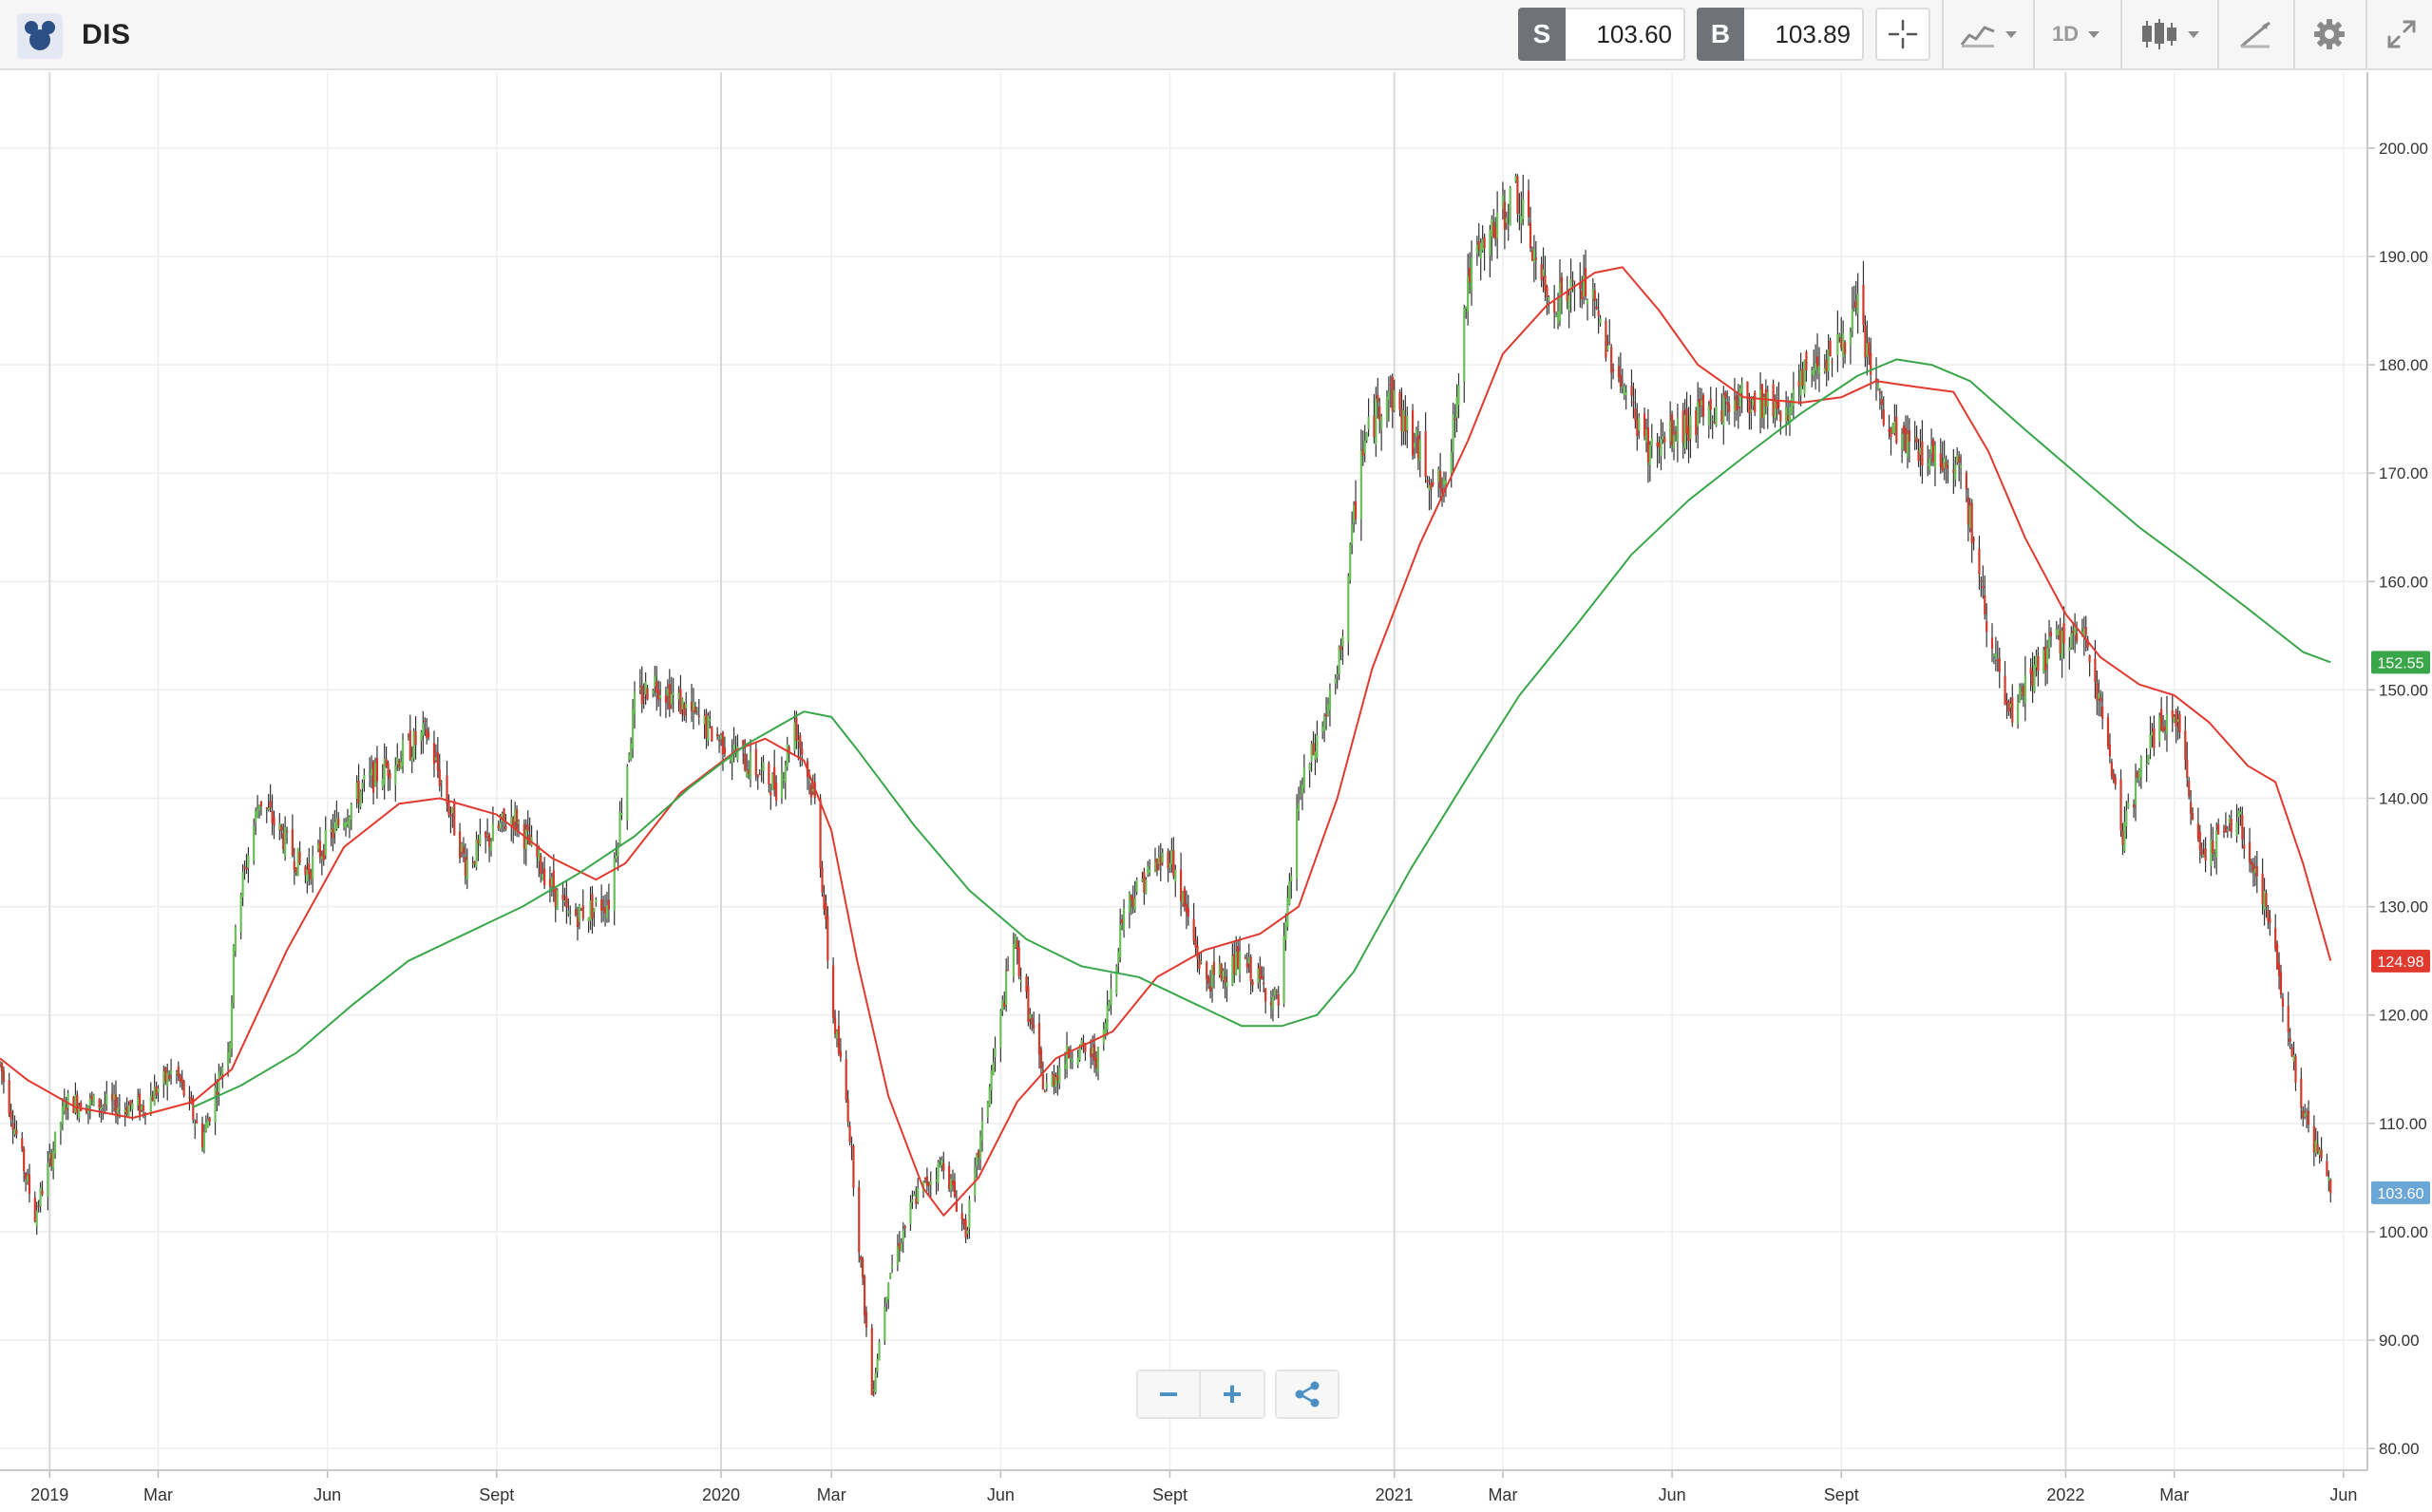 Image resolution: width=2432 pixels, height=1512 pixels. I want to click on crosshair-button, so click(1902, 35).